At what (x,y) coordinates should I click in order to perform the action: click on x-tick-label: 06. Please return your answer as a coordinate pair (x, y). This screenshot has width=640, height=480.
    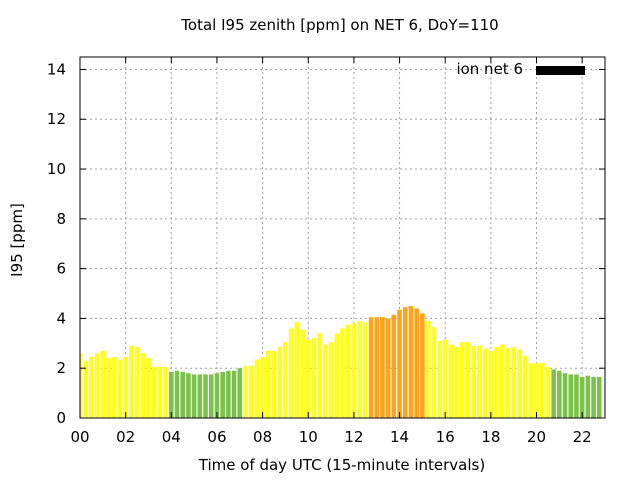
    Looking at the image, I should click on (216, 437).